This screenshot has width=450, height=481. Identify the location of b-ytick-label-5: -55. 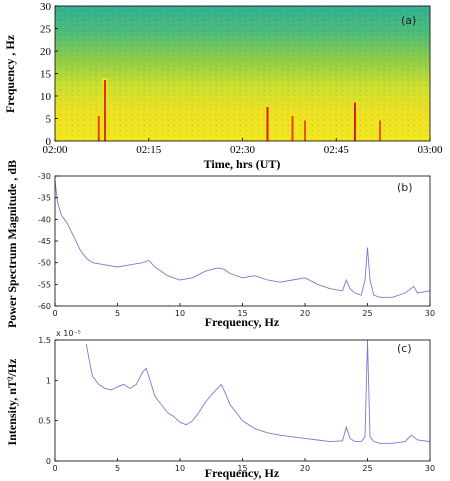
(44, 284).